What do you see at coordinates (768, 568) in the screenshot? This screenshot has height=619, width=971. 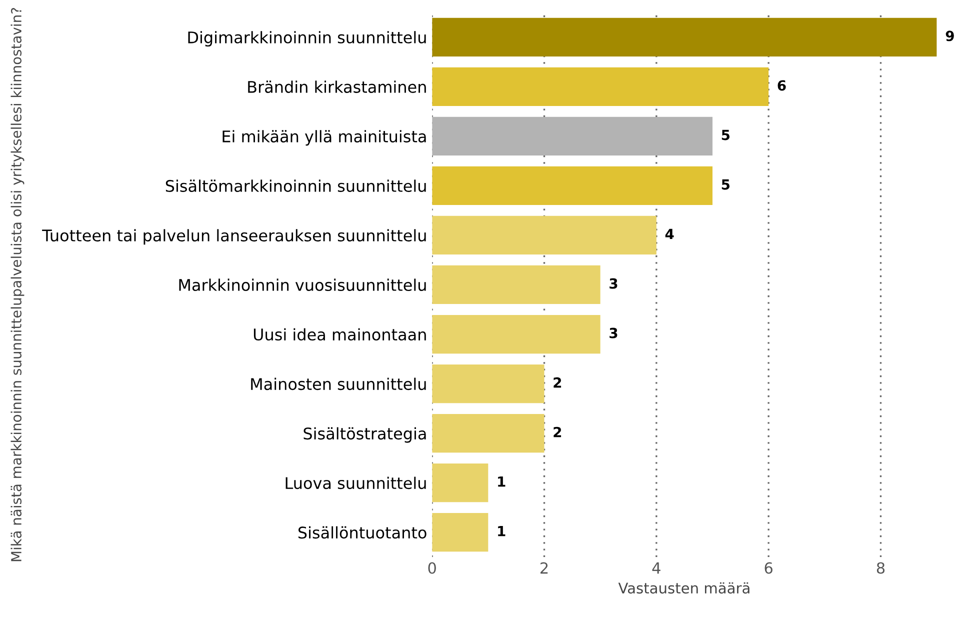 I see `x-tick-label: 6` at bounding box center [768, 568].